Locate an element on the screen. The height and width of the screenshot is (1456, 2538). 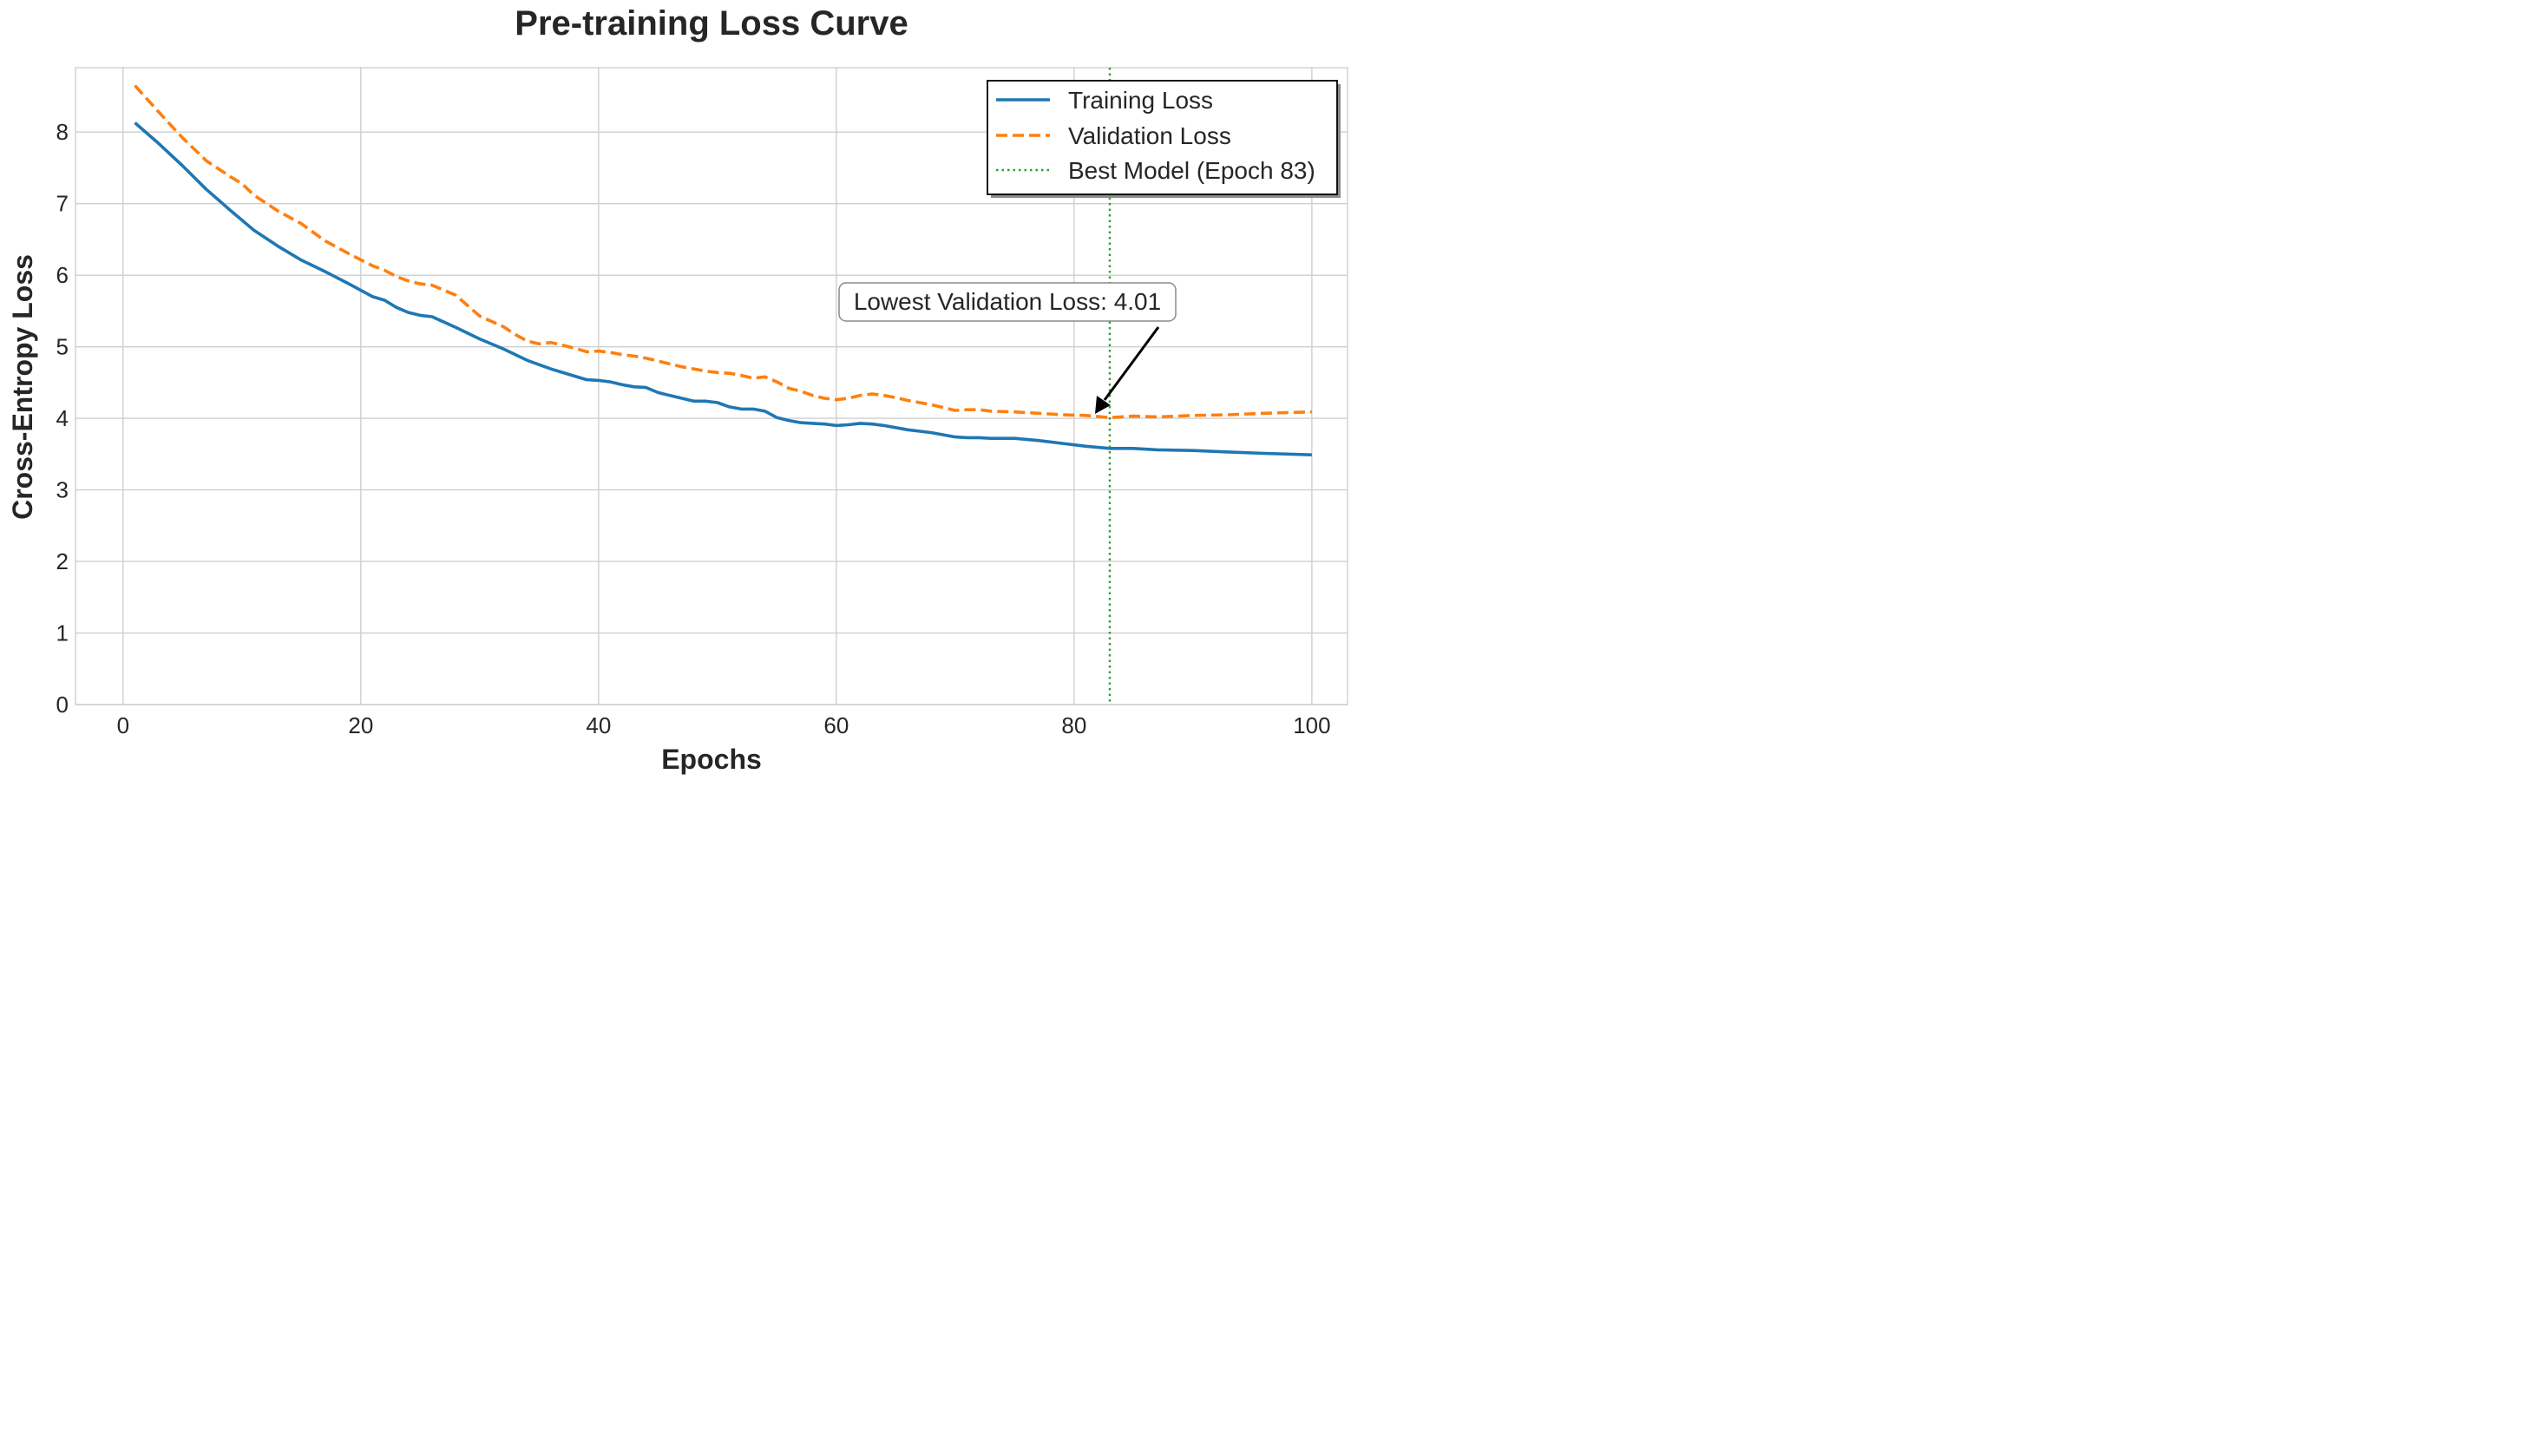
x-tick-label: 0 is located at coordinates (123, 725).